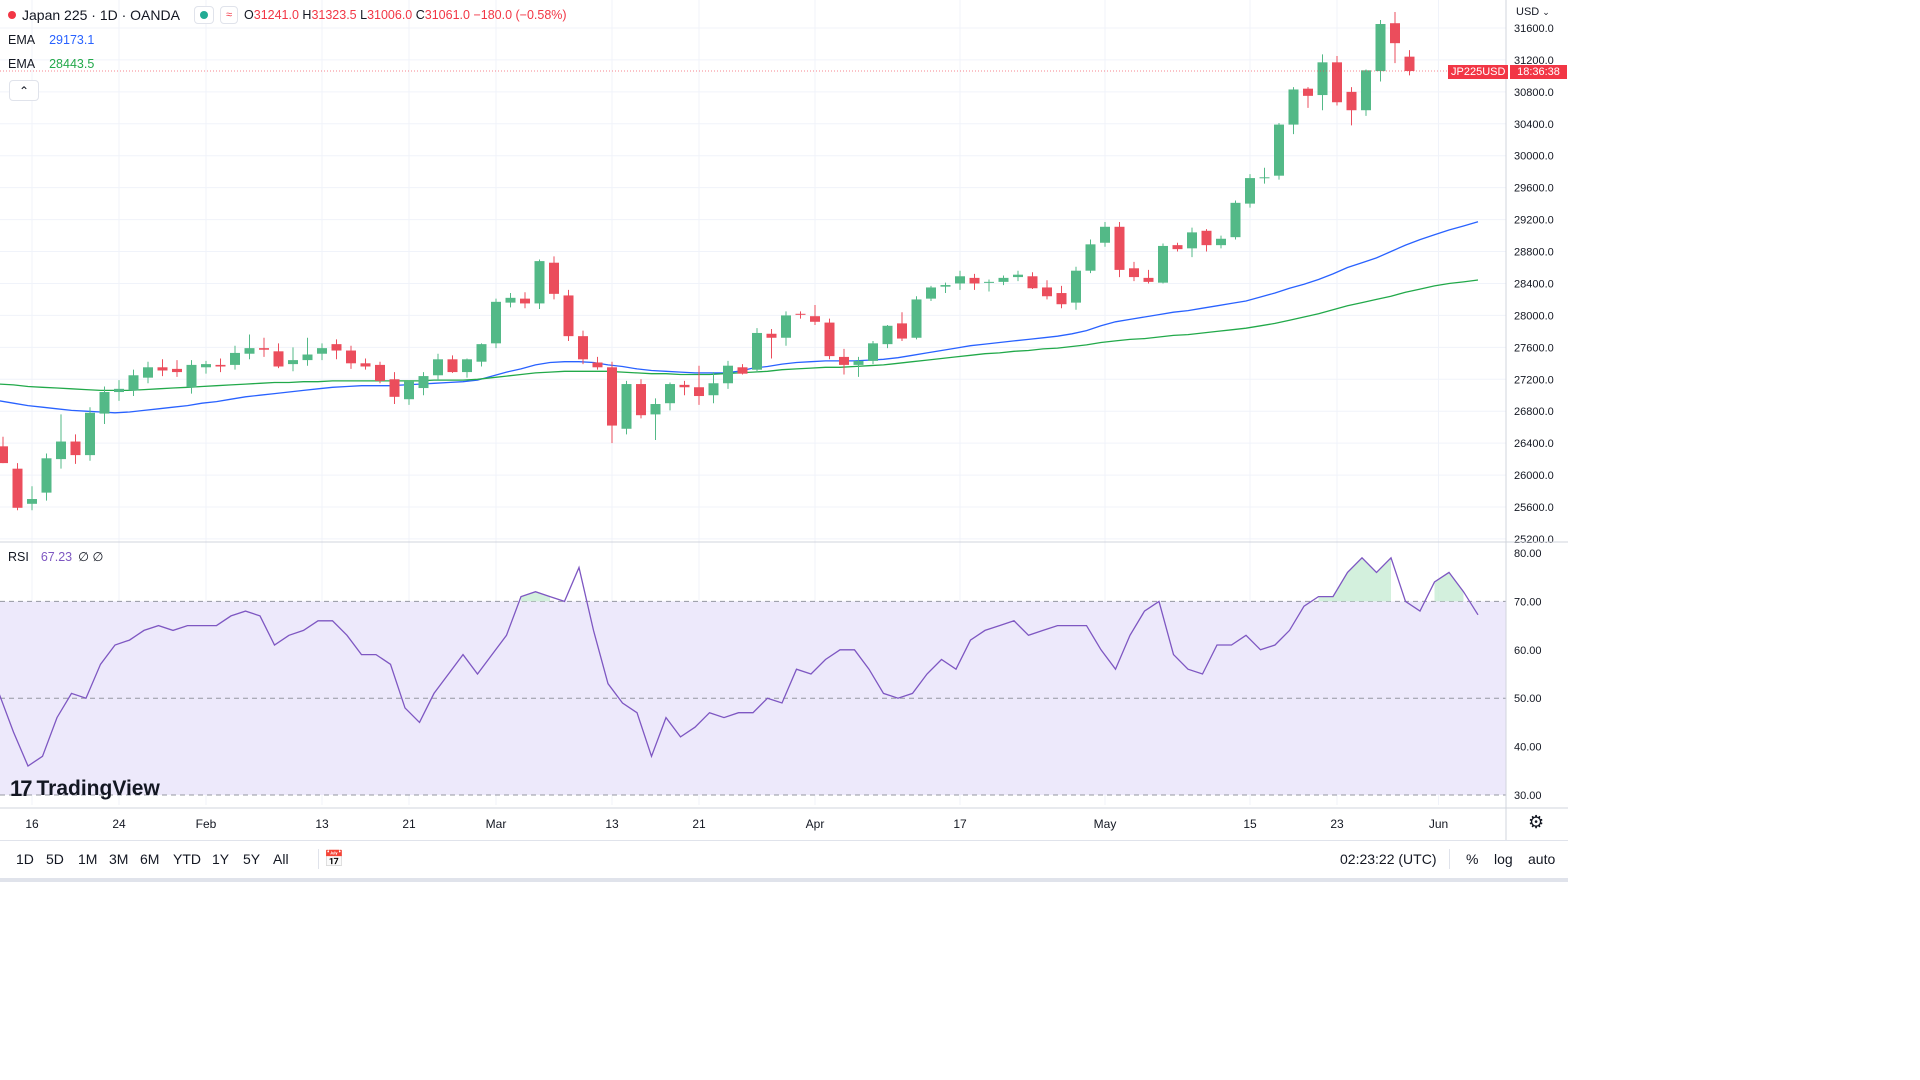 The image size is (1920, 1080). Describe the element at coordinates (55, 557) in the screenshot. I see `rsi-legend: RSI 67.23 ∅ ∅` at that location.